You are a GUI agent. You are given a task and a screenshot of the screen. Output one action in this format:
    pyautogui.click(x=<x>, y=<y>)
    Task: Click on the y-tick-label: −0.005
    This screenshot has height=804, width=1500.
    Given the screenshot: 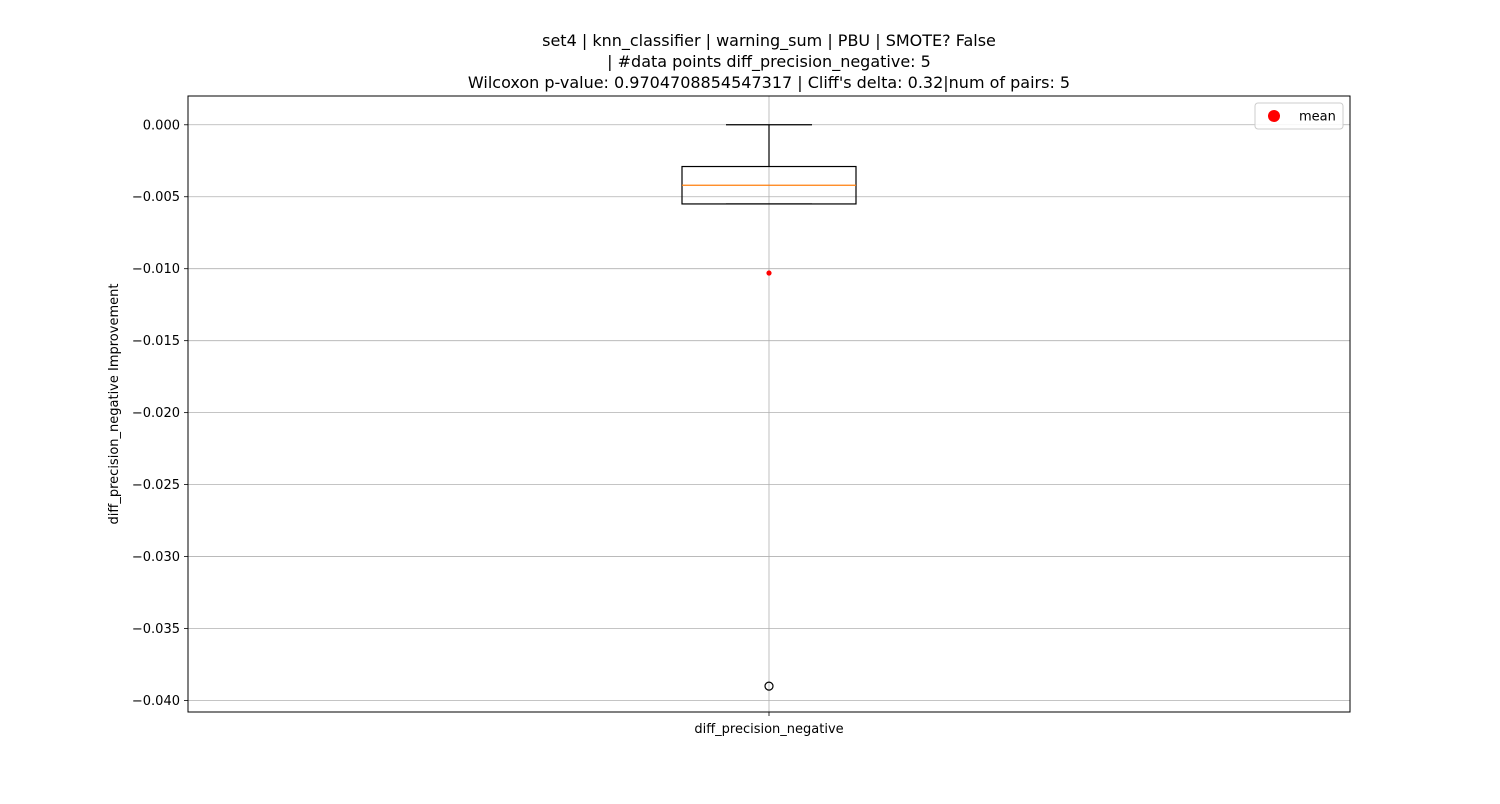 What is the action you would take?
    pyautogui.click(x=156, y=197)
    